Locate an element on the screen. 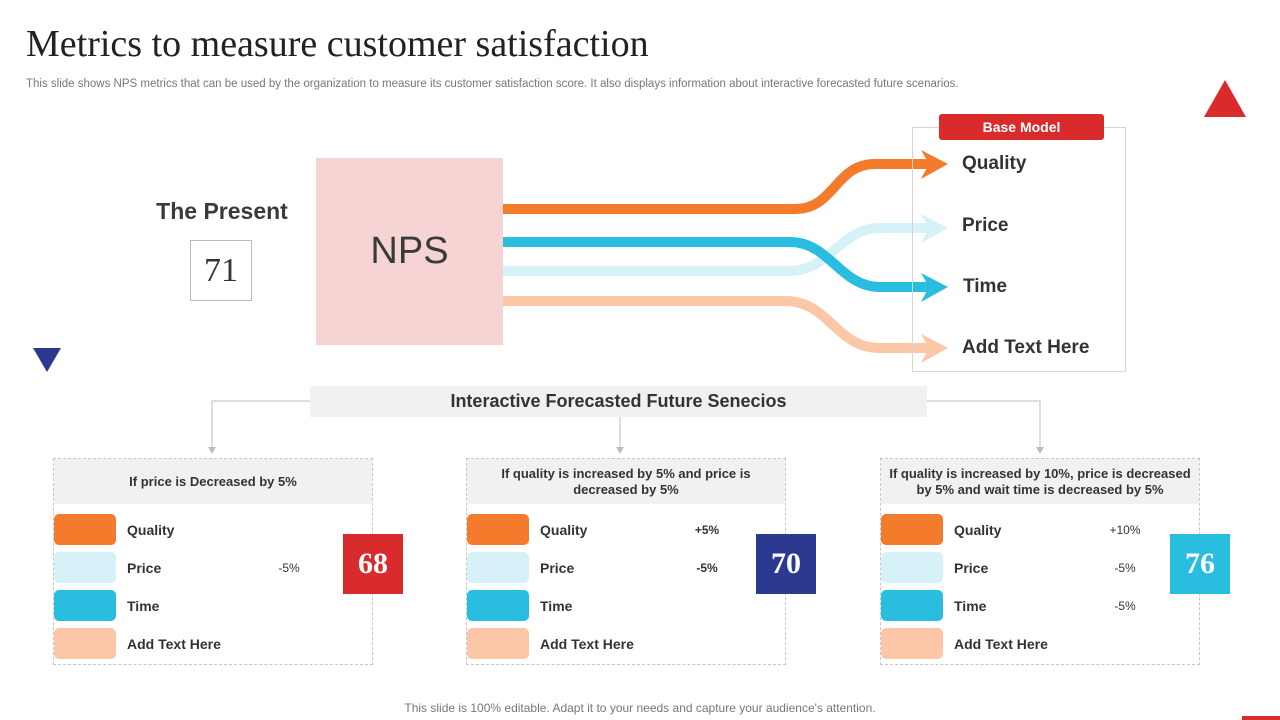 Image resolution: width=1280 pixels, height=720 pixels. scenario-2-label-other: Add Text Here is located at coordinates (587, 644).